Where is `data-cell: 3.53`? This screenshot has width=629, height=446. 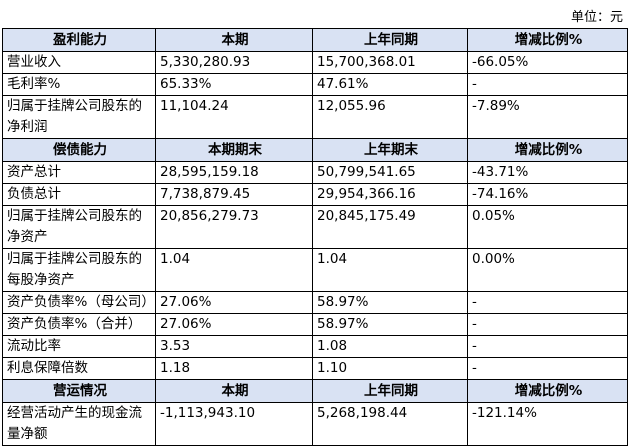
data-cell: 3.53 is located at coordinates (234, 346).